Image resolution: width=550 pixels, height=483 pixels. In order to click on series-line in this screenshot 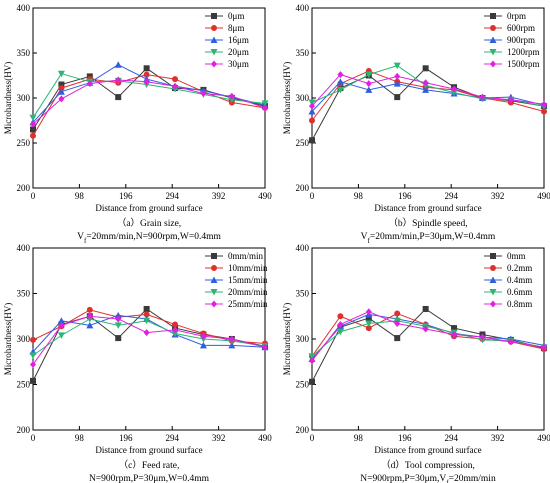, I will do `click(428, 345)`.